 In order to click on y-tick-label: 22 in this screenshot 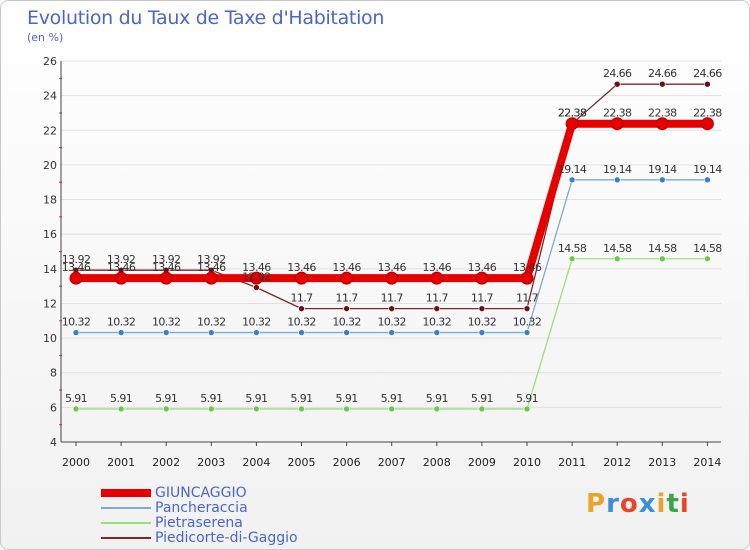, I will do `click(50, 130)`.